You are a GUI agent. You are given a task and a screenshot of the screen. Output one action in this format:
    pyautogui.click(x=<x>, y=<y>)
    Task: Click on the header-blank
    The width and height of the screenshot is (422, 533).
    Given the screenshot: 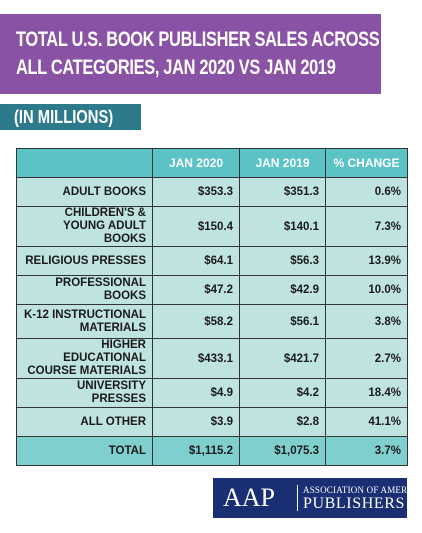 What is the action you would take?
    pyautogui.click(x=84, y=163)
    